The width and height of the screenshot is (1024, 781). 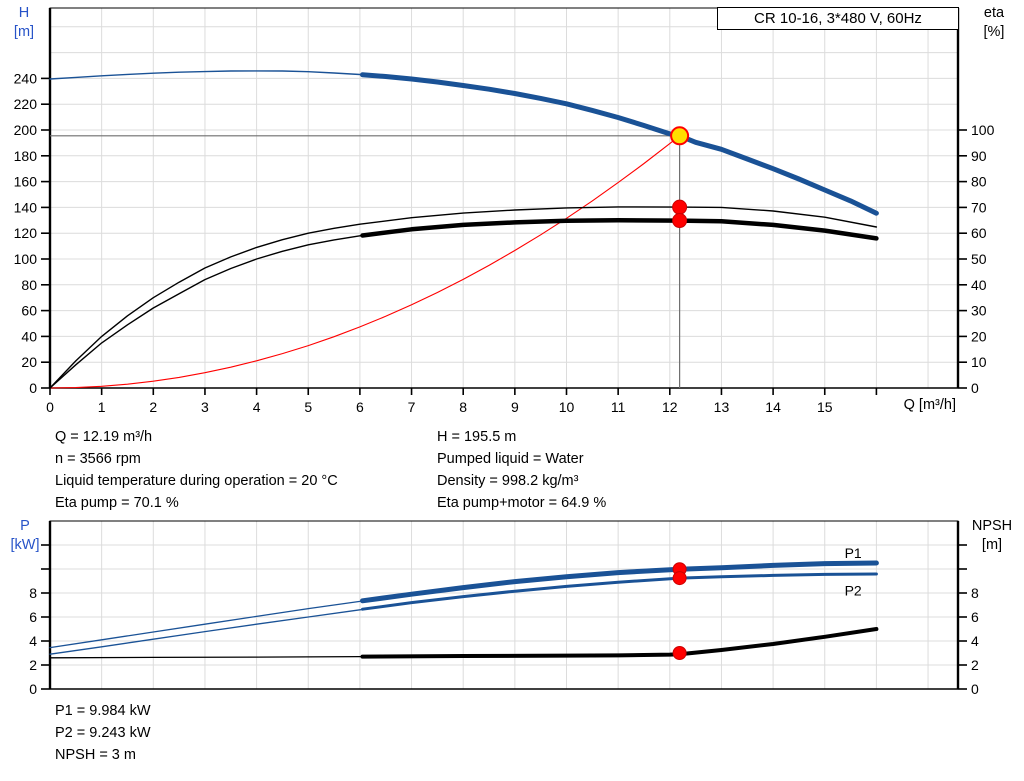 I want to click on npsh-duty-marker, so click(x=679, y=653).